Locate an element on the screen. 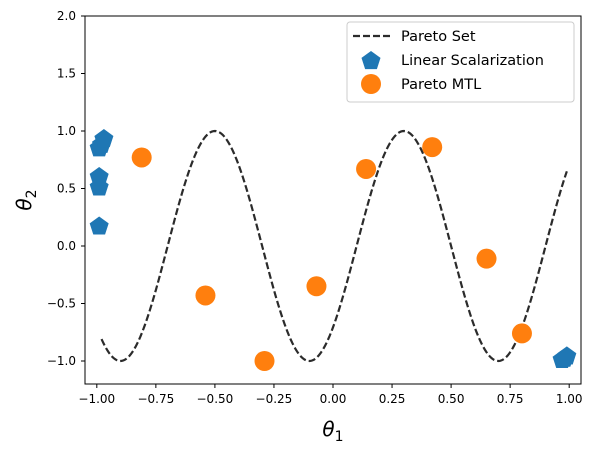 This screenshot has width=594, height=454. y-tick-label: −1.0 is located at coordinates (61, 361).